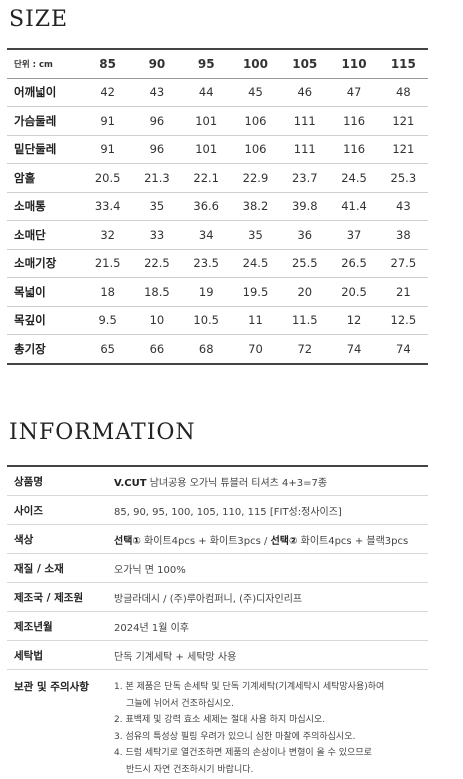  Describe the element at coordinates (205, 541) in the screenshot. I see `color-option-1-value: 화이트4pcs + 화이트3pcs /` at that location.